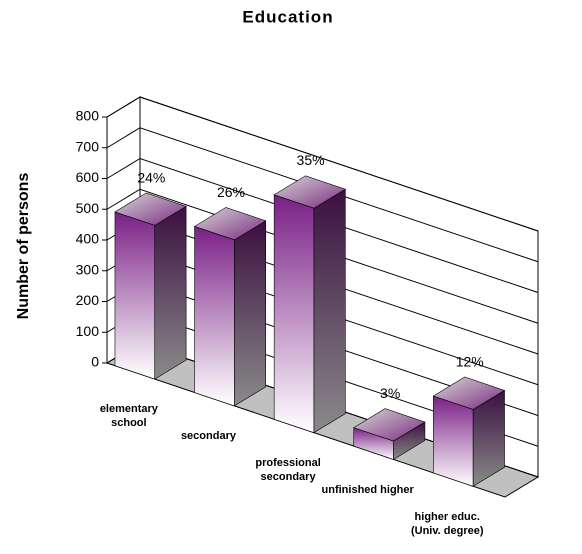 This screenshot has height=554, width=582. I want to click on y-tick-label: 700, so click(88, 146).